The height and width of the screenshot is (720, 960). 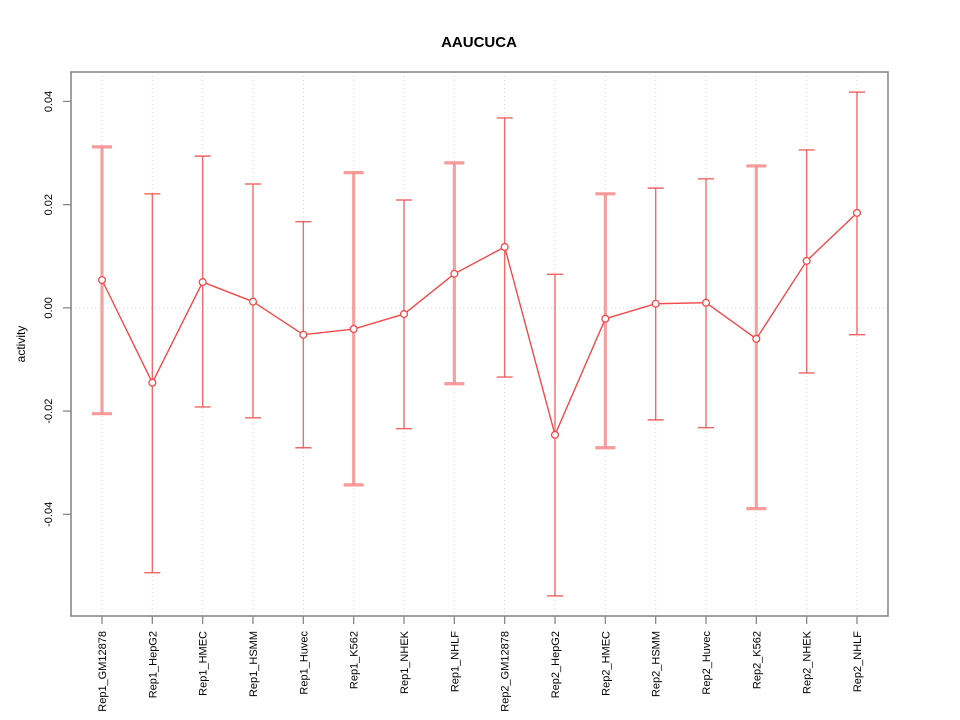 I want to click on chart-title: AAUCUCA, so click(x=479, y=42).